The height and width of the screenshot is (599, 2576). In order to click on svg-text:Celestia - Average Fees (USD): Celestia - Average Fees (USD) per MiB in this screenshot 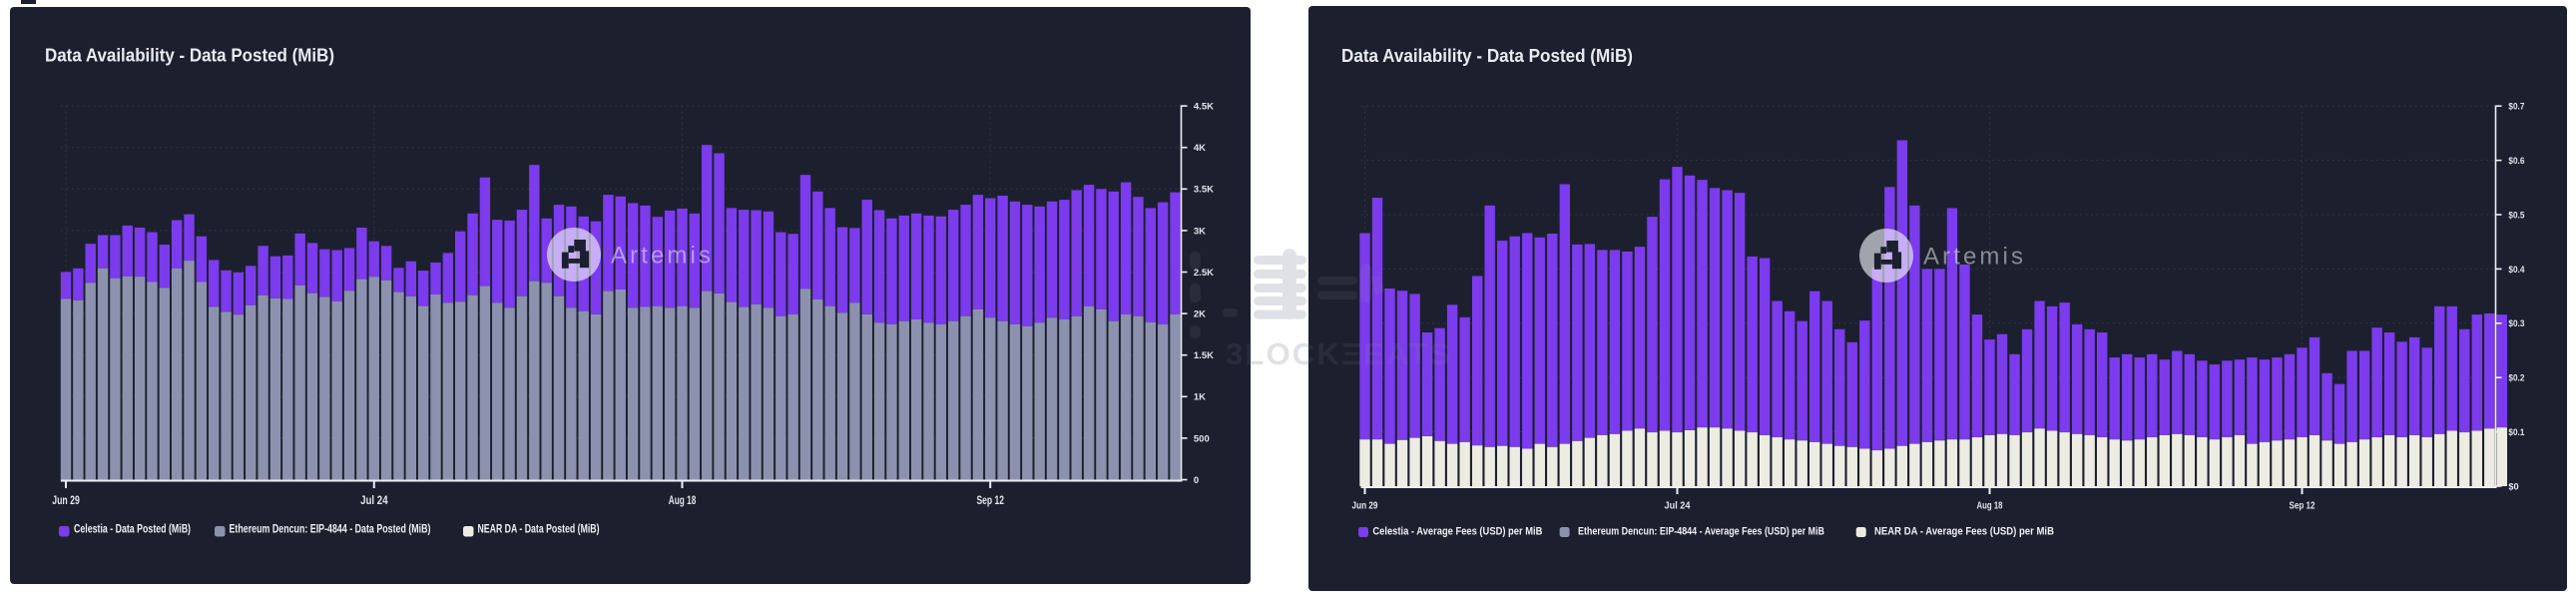, I will do `click(1457, 532)`.